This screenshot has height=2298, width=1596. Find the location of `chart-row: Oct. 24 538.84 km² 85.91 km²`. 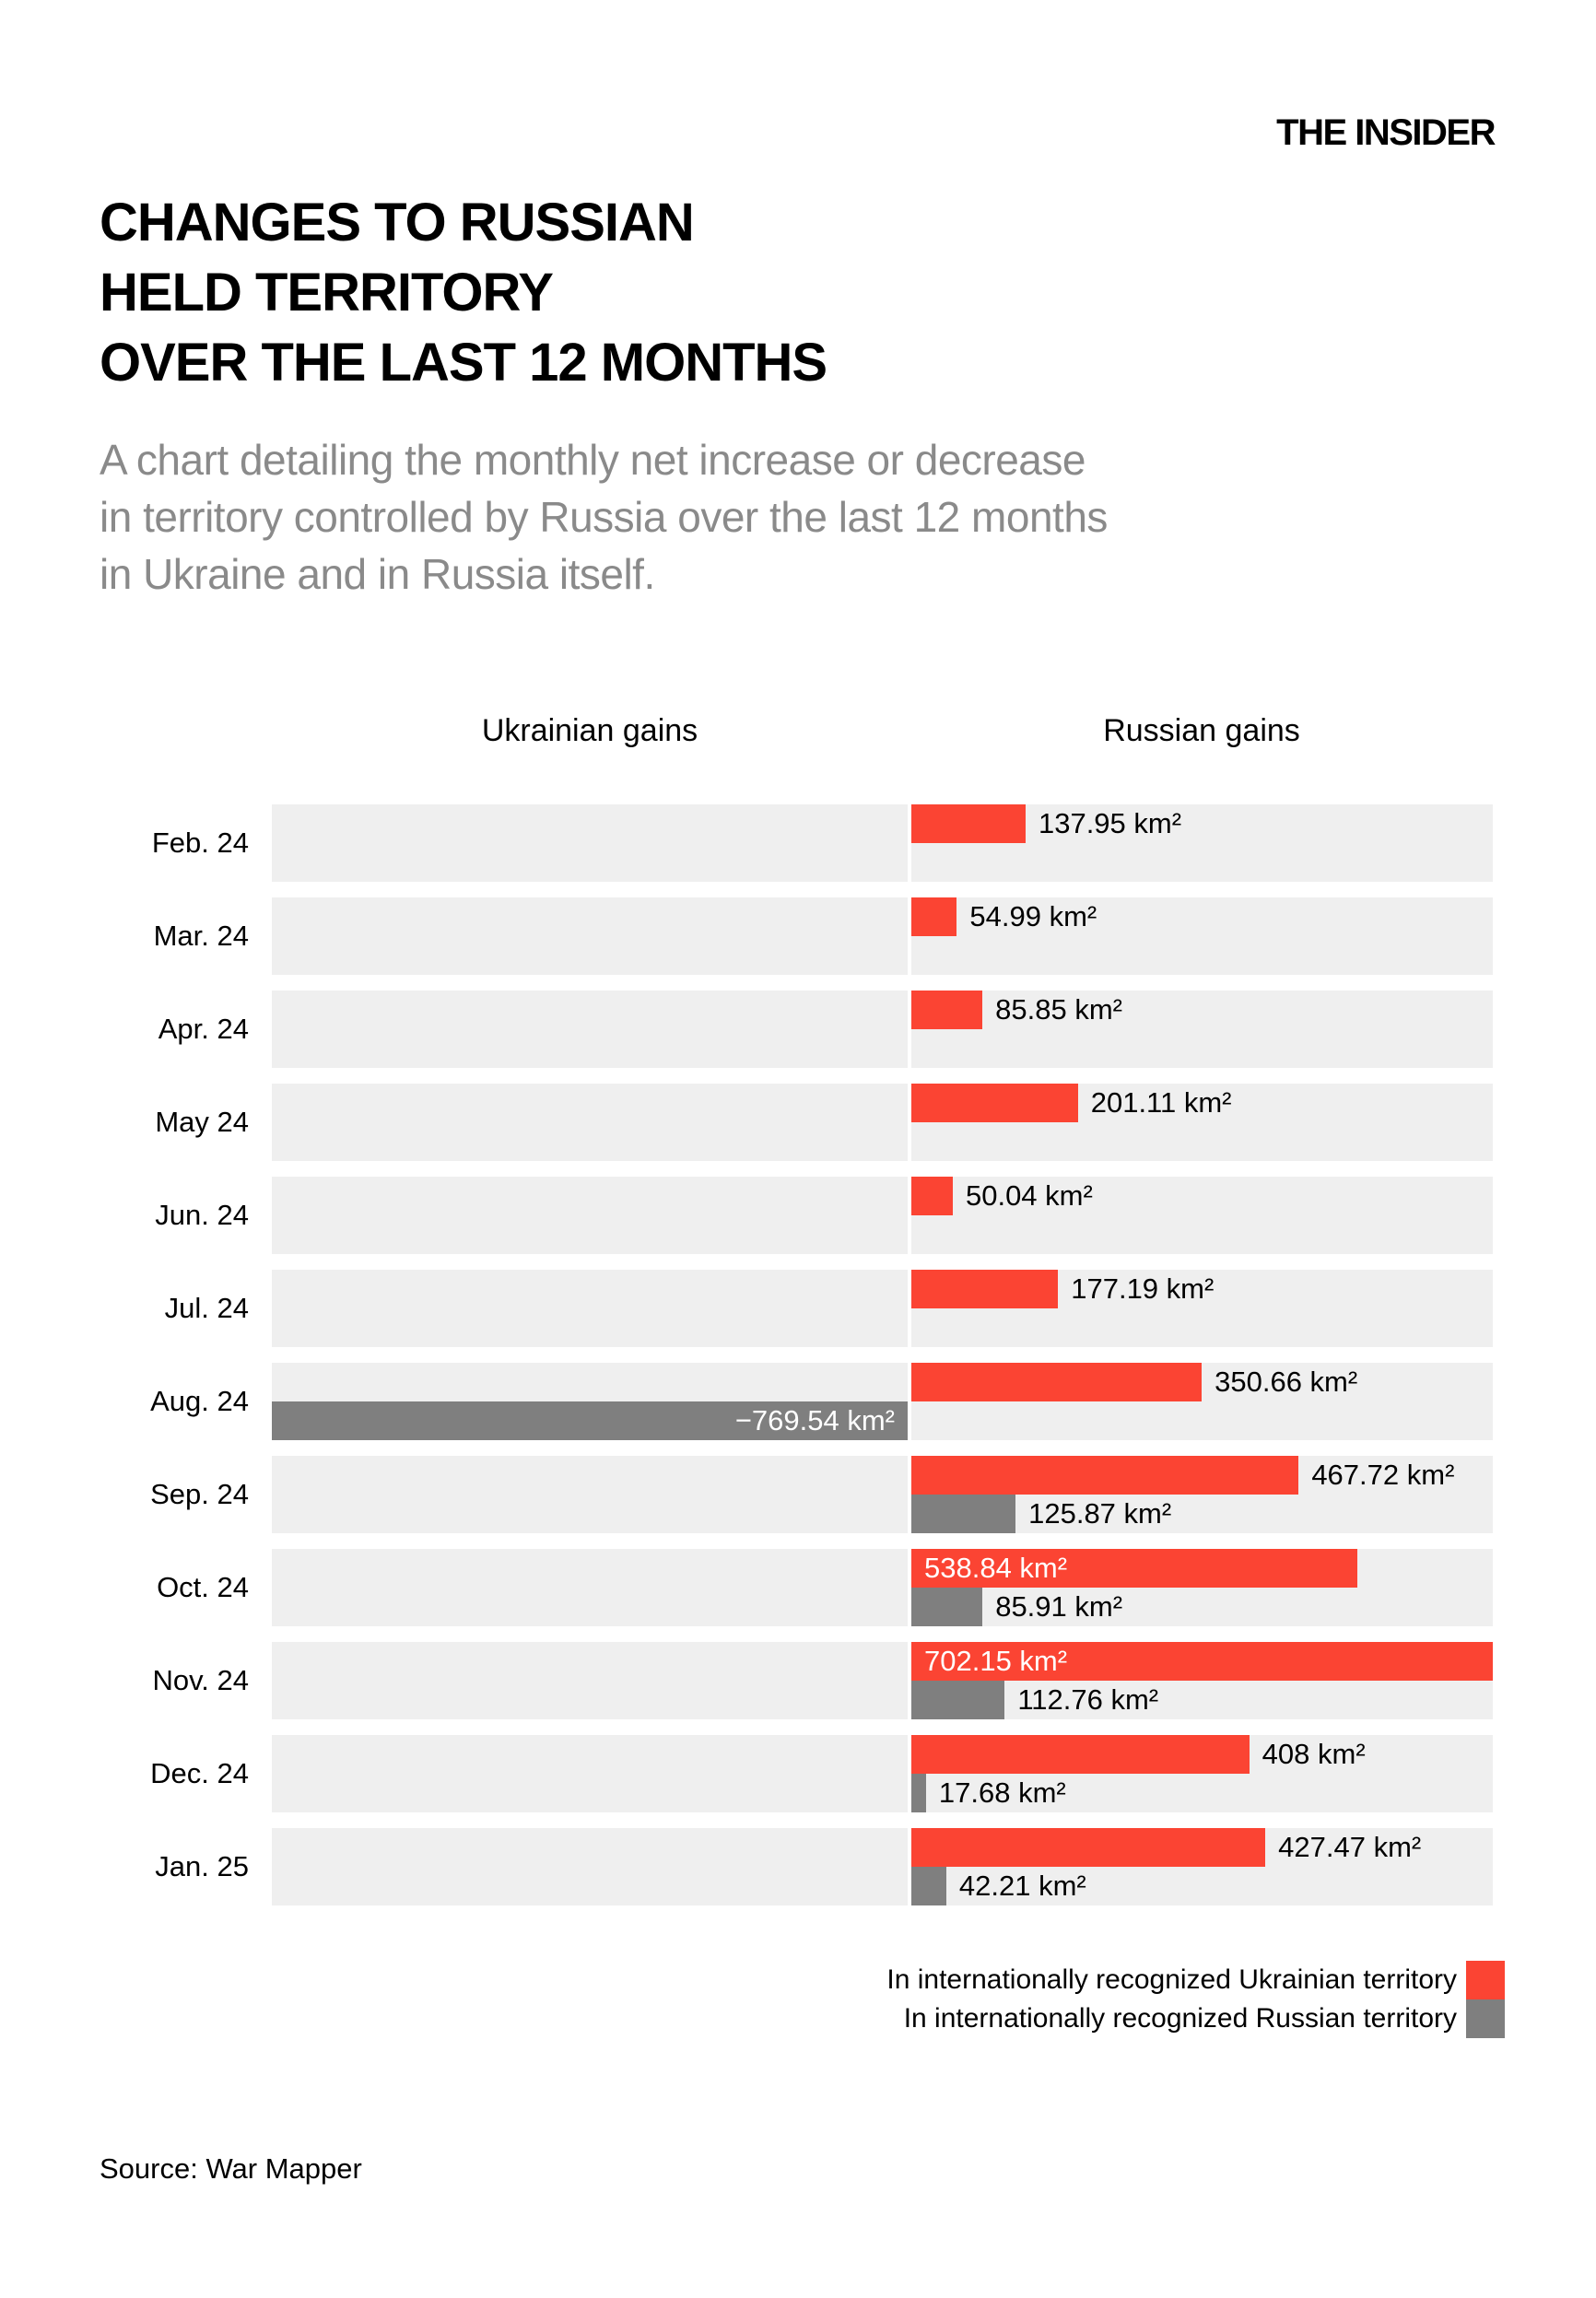

chart-row: Oct. 24 538.84 km² 85.91 km² is located at coordinates (798, 1587).